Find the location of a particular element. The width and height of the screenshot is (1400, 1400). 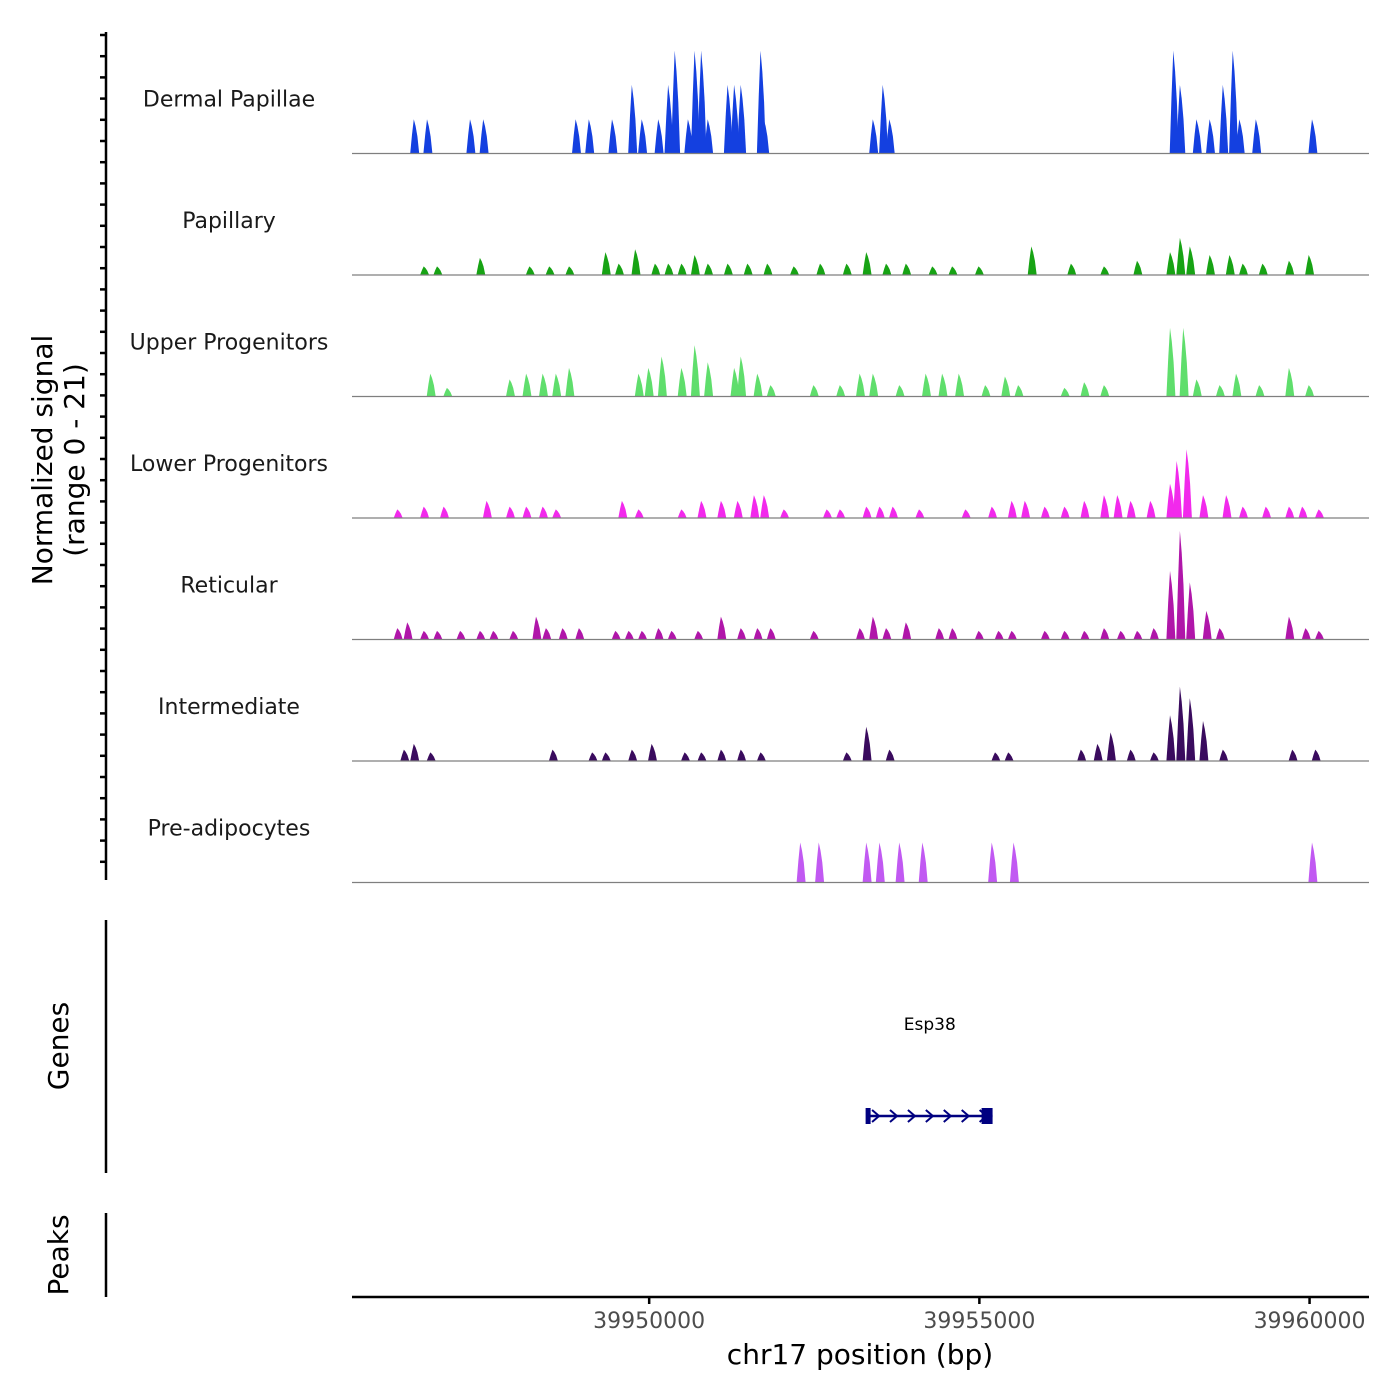

y-axis-title: Normalized signal (range 0 - 21) is located at coordinates (58, 460).